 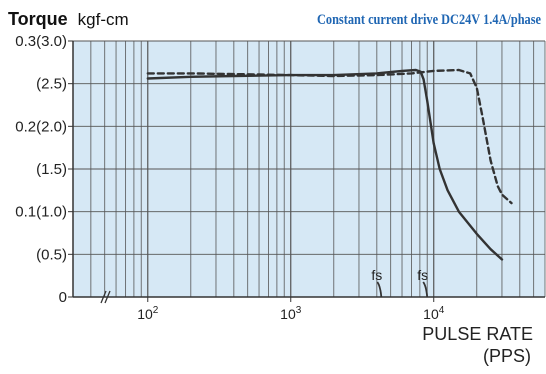 I want to click on y-tick-label: (2.5), so click(x=51, y=84).